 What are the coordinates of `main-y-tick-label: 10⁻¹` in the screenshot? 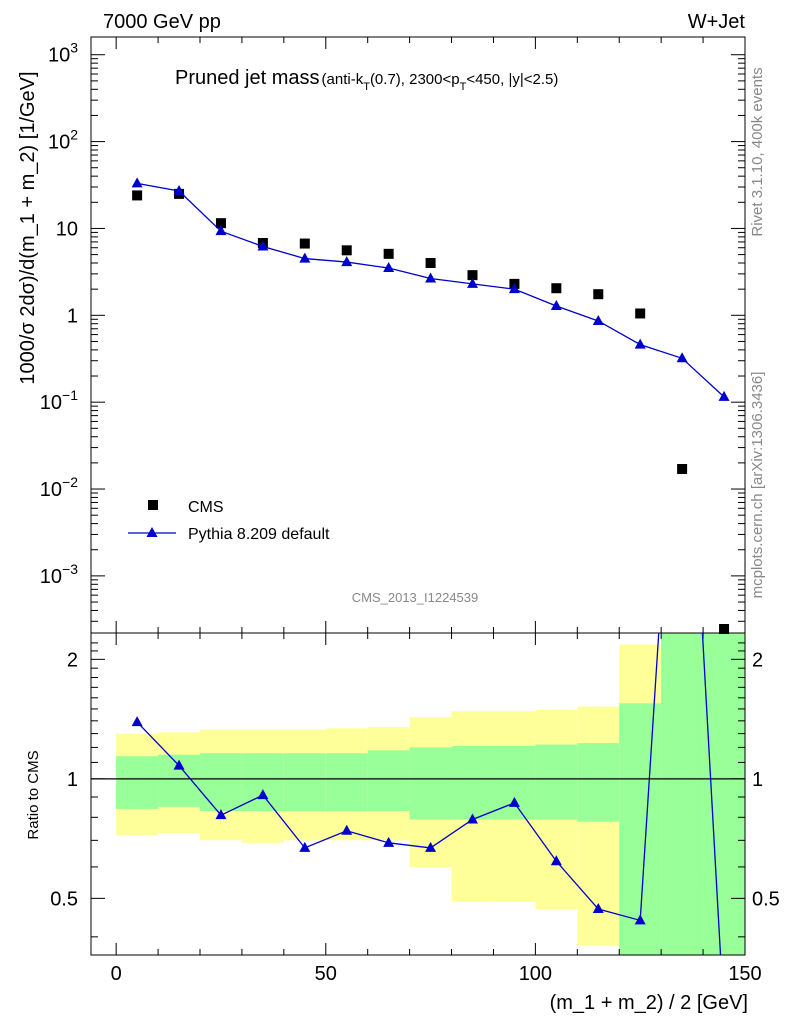 It's located at (59, 400).